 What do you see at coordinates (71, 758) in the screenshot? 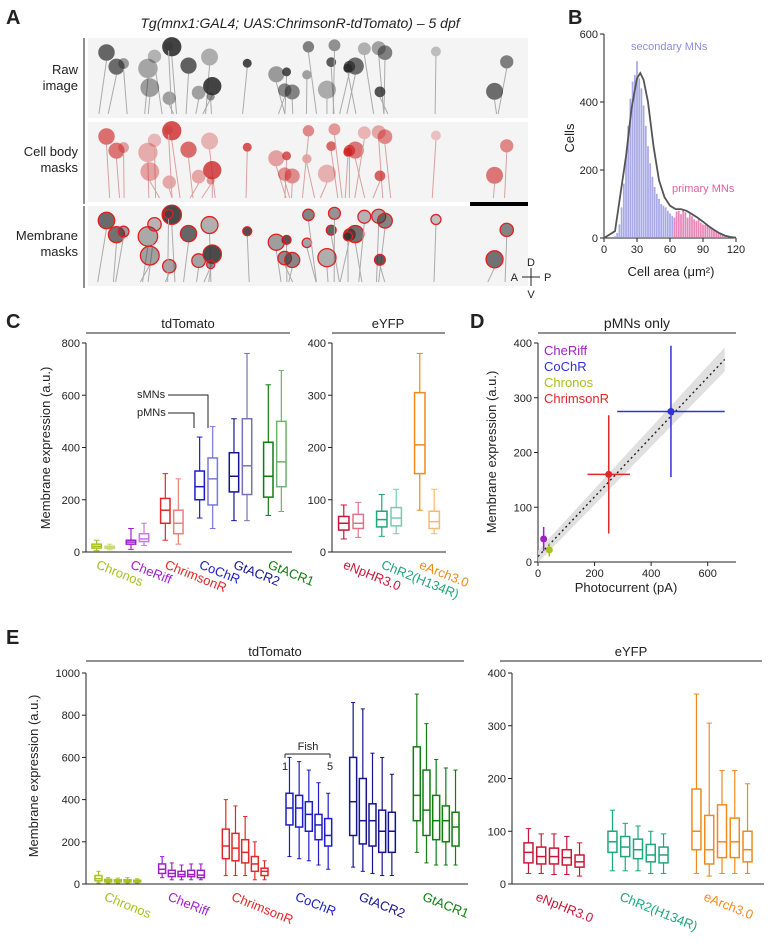
I see `box-ytick-label: 600` at bounding box center [71, 758].